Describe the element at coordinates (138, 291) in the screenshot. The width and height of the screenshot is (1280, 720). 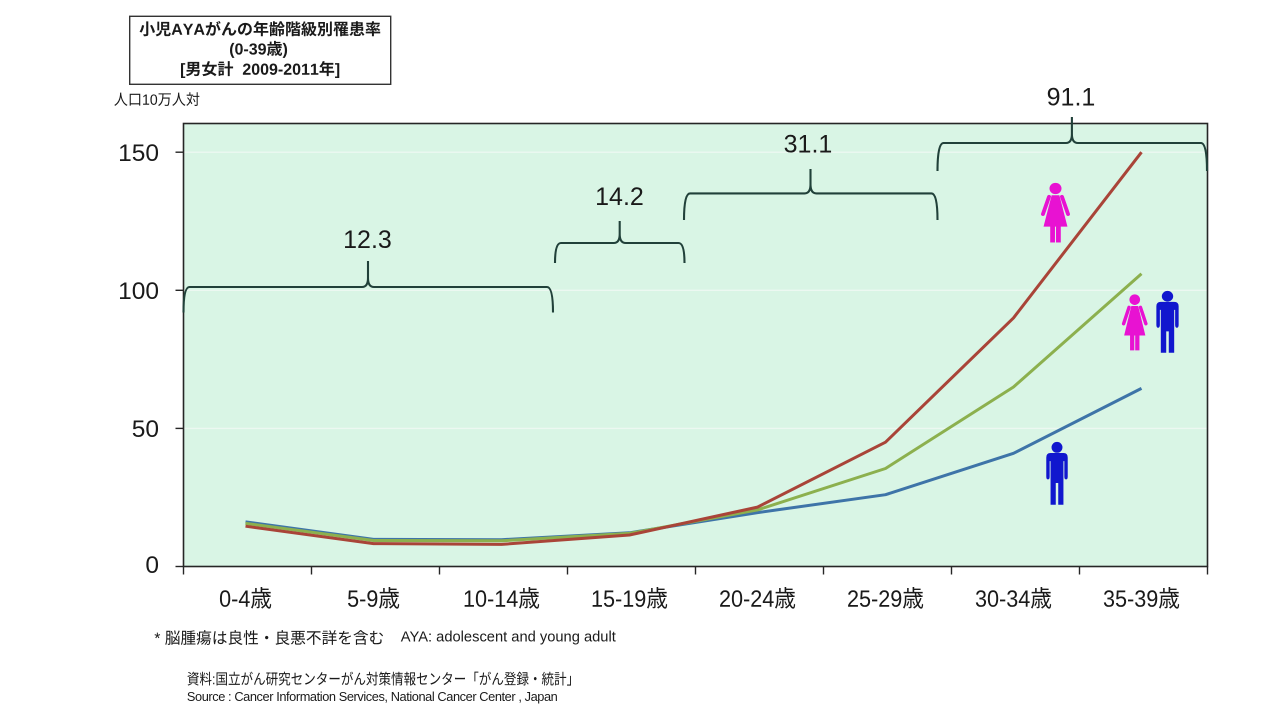
I see `svg-text: 100` at that location.